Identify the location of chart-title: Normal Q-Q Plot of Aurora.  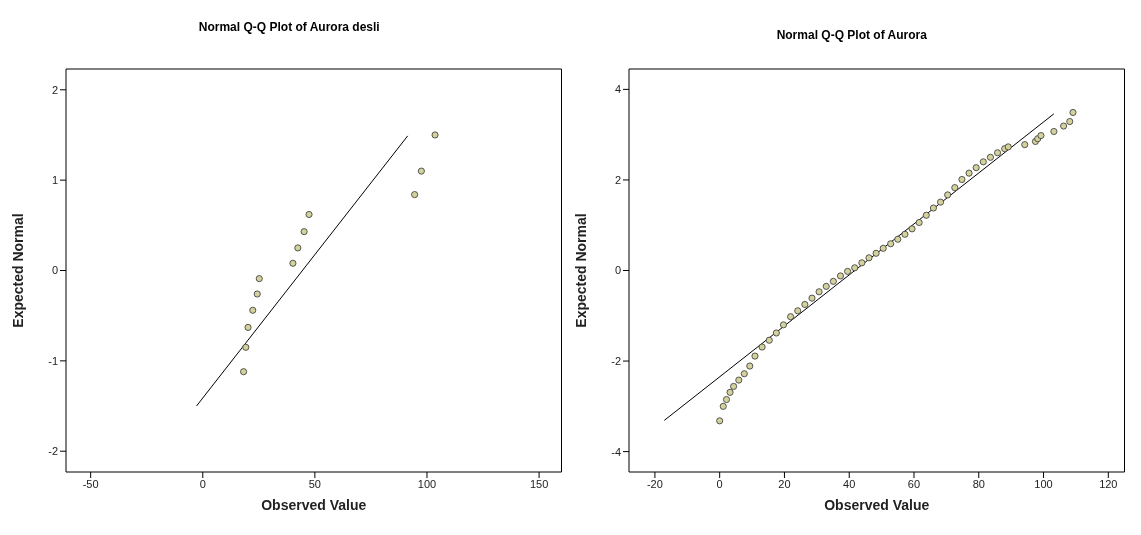
(851, 35).